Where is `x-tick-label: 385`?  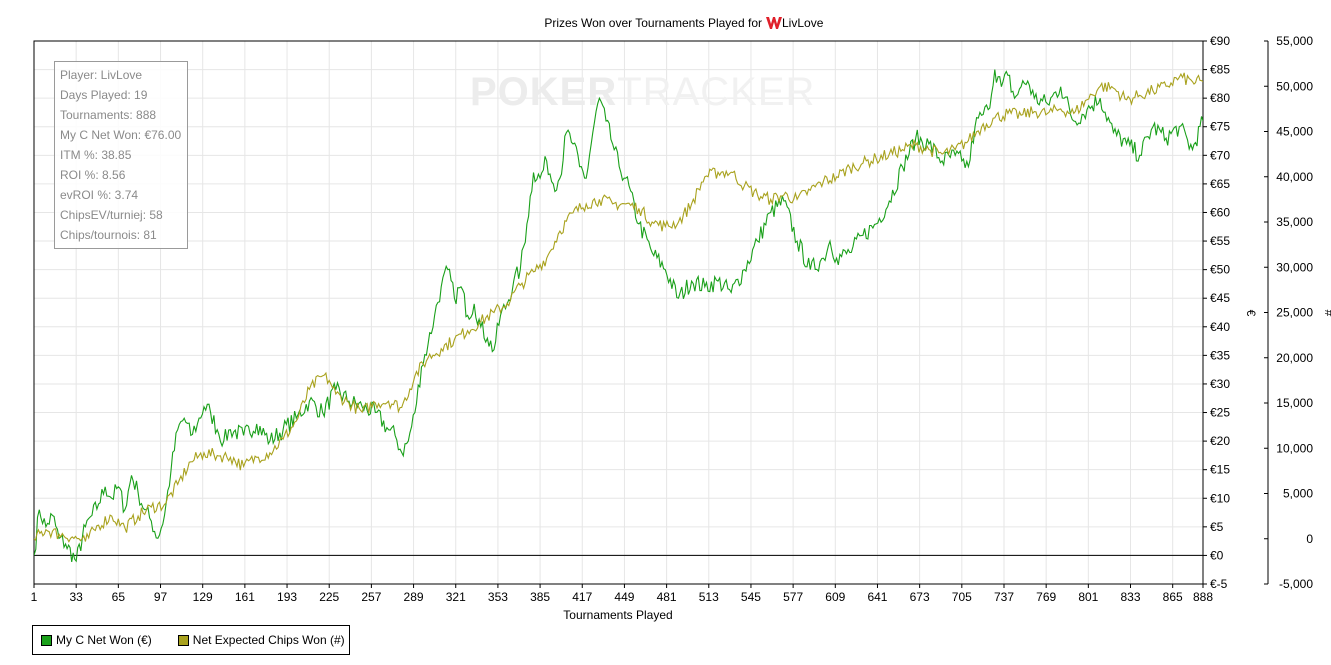 x-tick-label: 385 is located at coordinates (540, 597).